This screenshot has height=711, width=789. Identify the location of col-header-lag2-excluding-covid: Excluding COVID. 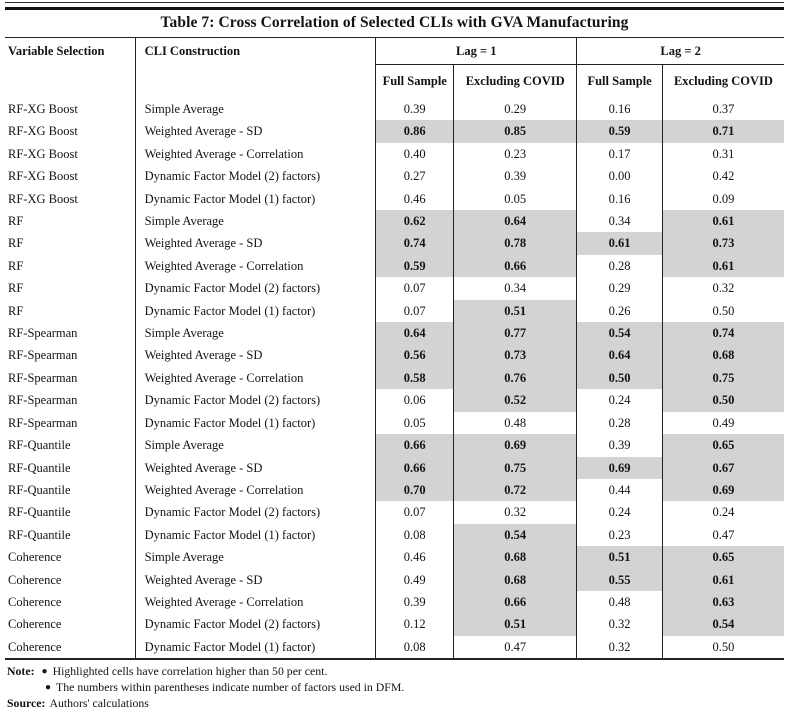
(722, 81).